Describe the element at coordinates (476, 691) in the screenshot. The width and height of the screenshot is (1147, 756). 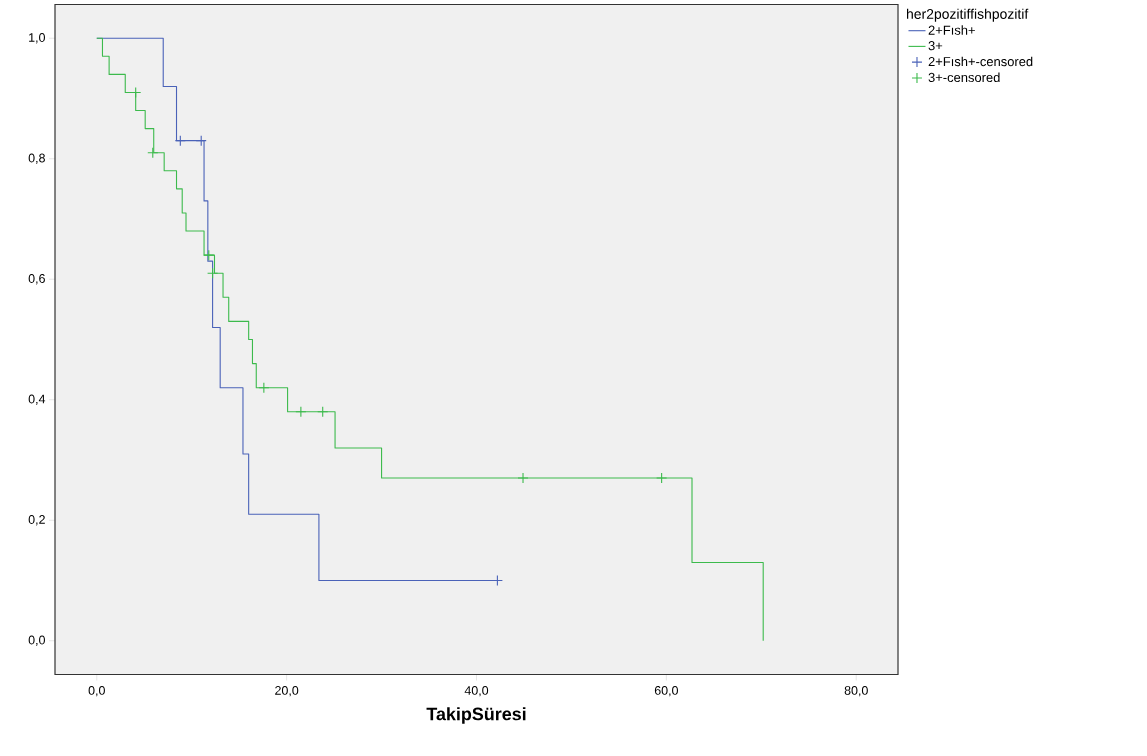
I see `x-tick-label: 40,0` at that location.